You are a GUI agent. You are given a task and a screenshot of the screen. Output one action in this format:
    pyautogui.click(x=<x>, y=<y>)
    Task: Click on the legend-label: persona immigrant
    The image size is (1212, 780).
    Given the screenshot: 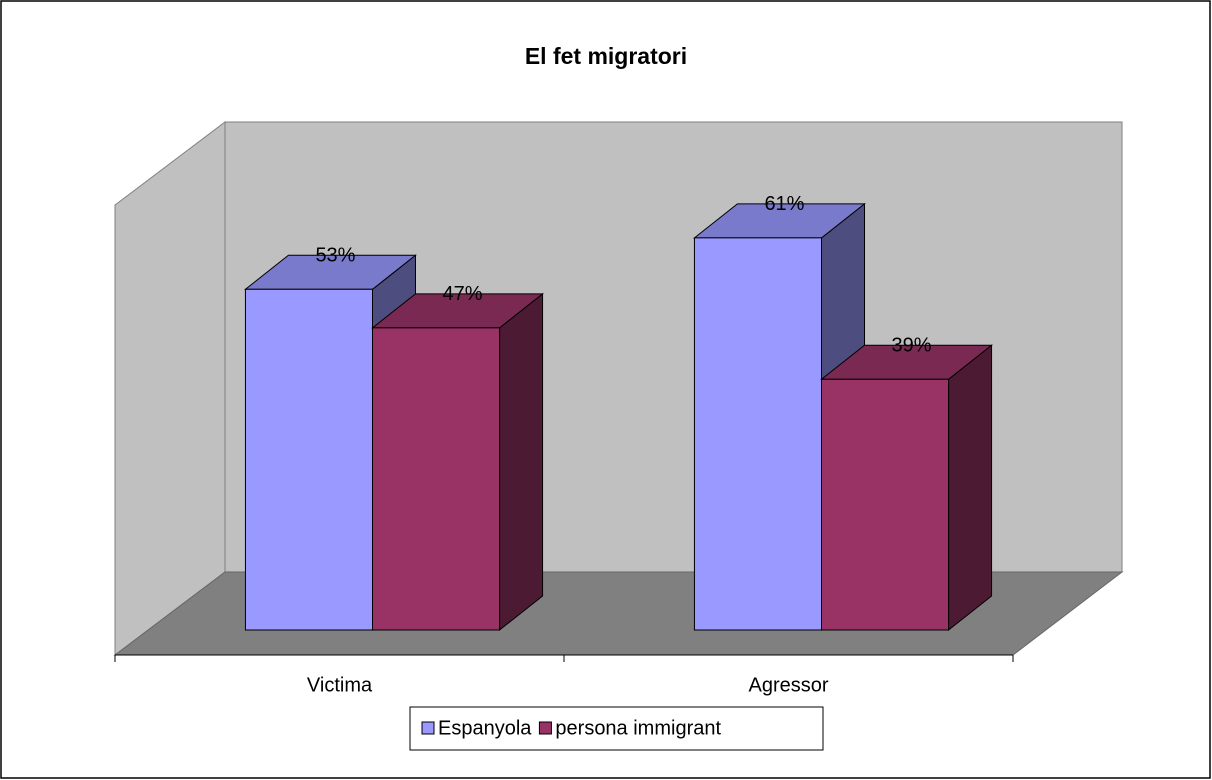 What is the action you would take?
    pyautogui.click(x=638, y=728)
    